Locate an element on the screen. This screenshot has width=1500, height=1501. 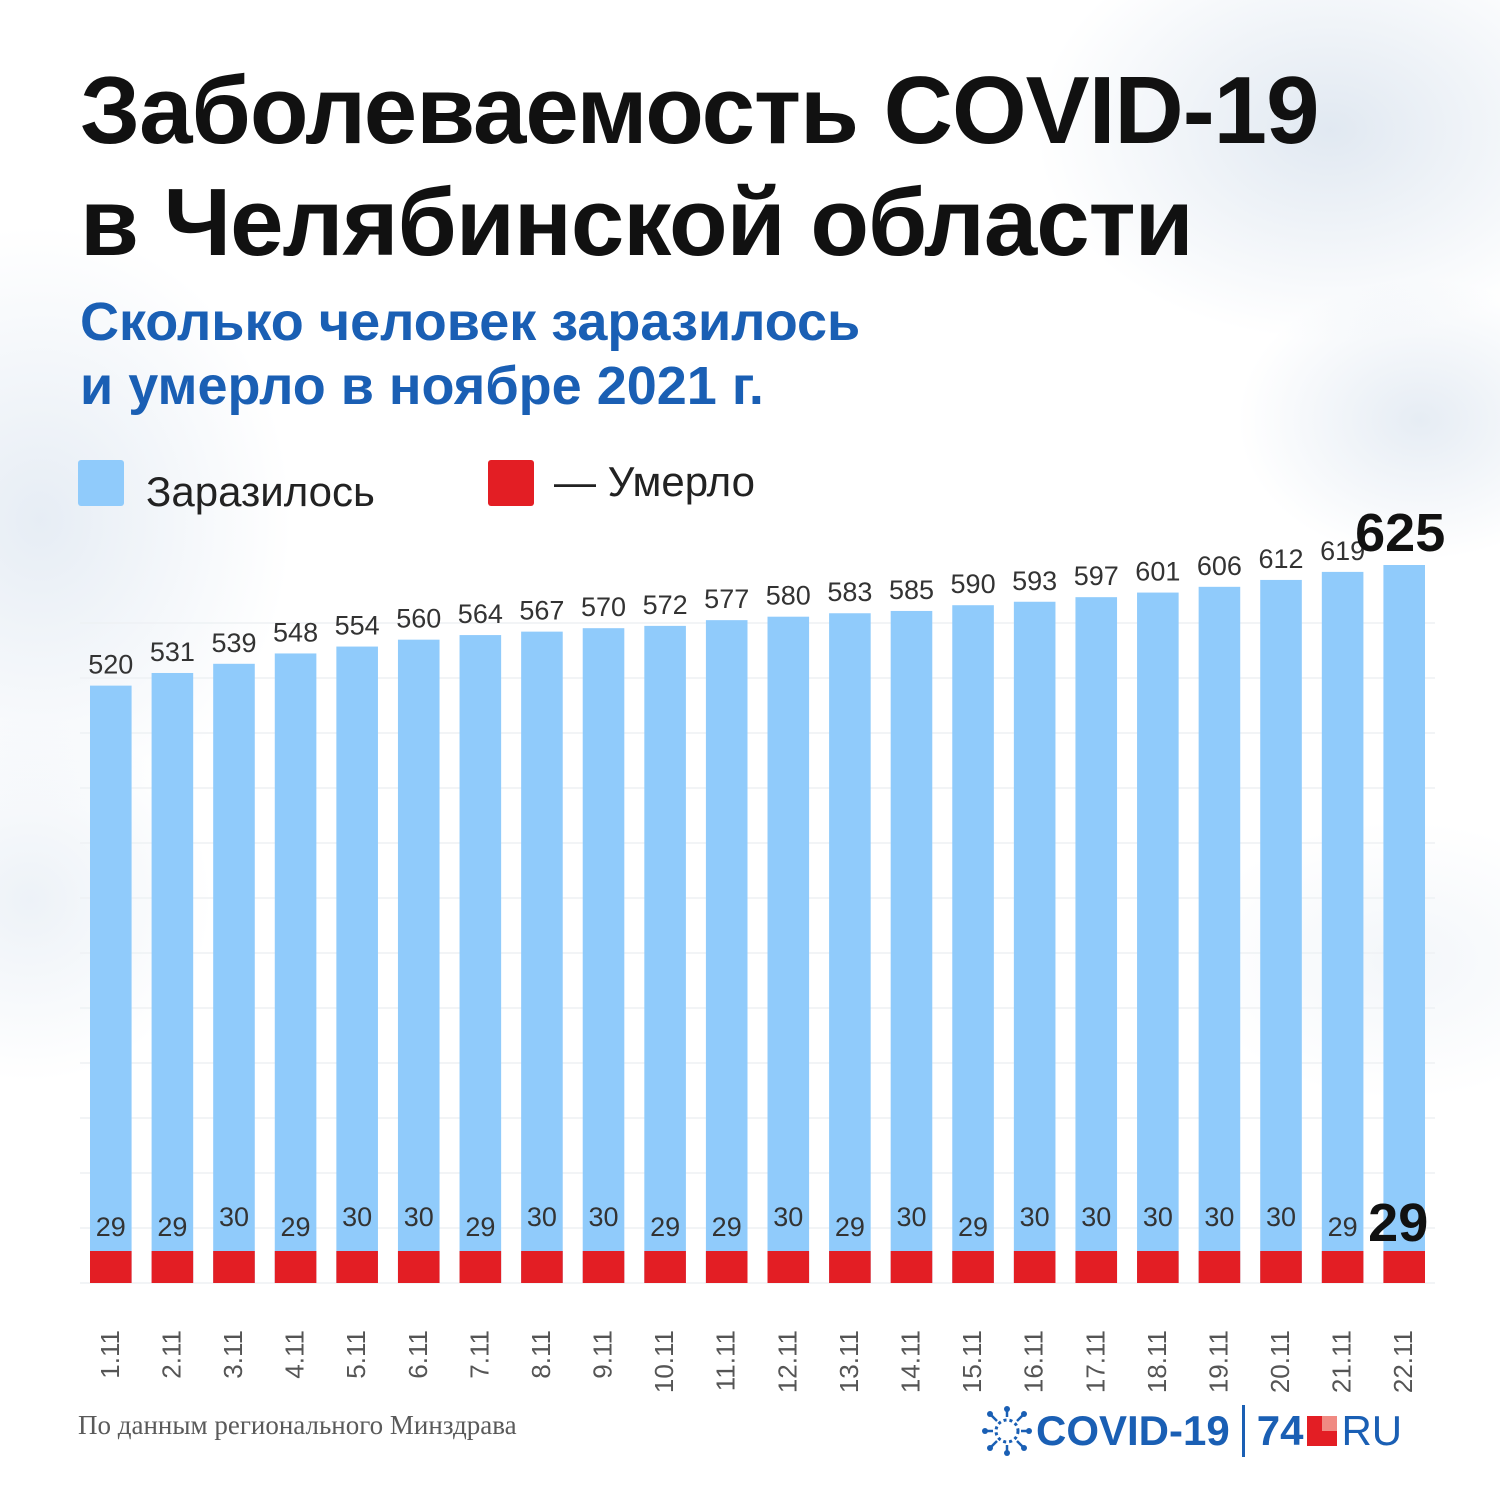
category-label: 7.11 is located at coordinates (479, 1354).